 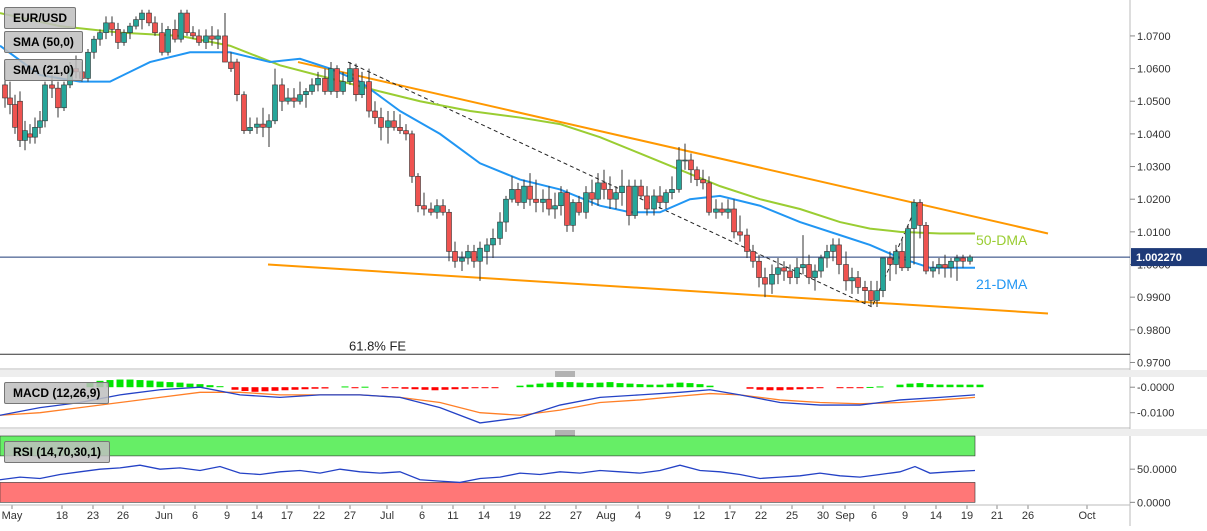 What do you see at coordinates (515, 516) in the screenshot?
I see `x-tick-label: 19` at bounding box center [515, 516].